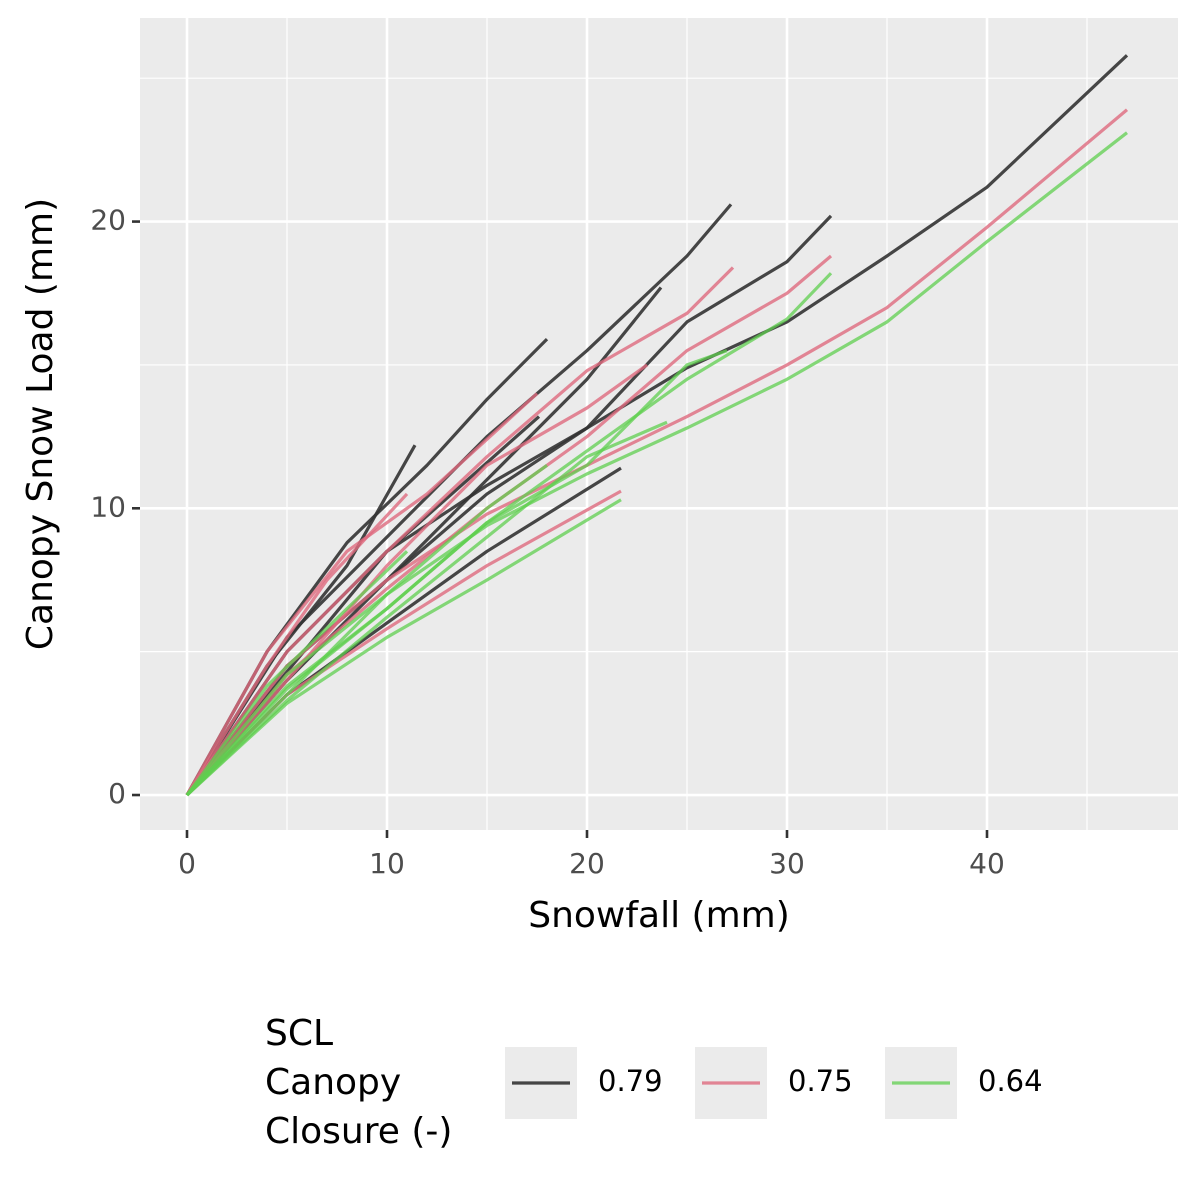 This screenshot has height=1204, width=1200. I want to click on x-tick-label: 20, so click(587, 863).